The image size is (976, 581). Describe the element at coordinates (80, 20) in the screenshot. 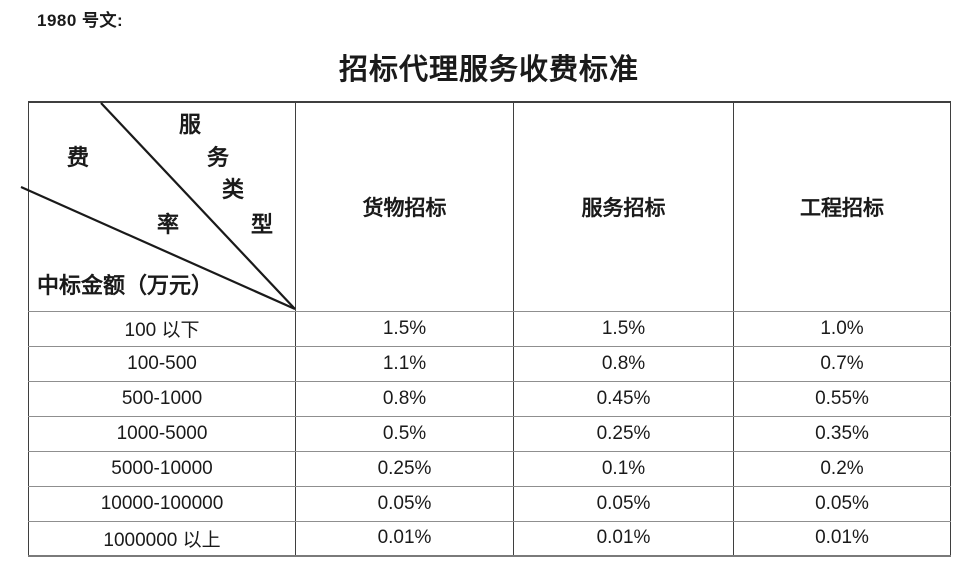

I see `doc-number: 1980 号文:` at that location.